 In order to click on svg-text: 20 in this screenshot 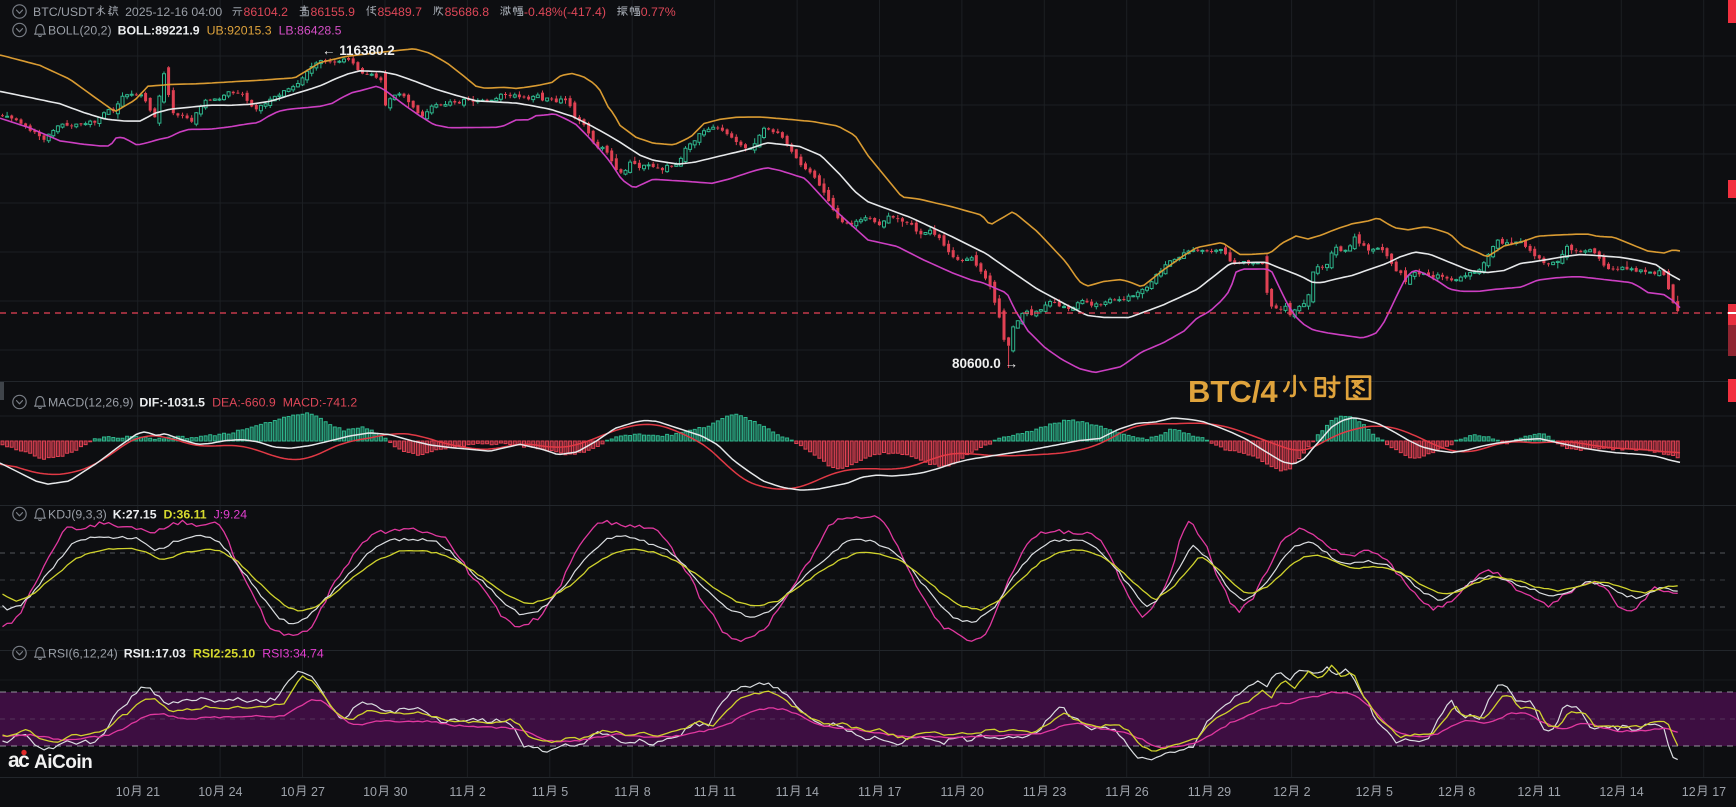, I will do `click(977, 792)`.